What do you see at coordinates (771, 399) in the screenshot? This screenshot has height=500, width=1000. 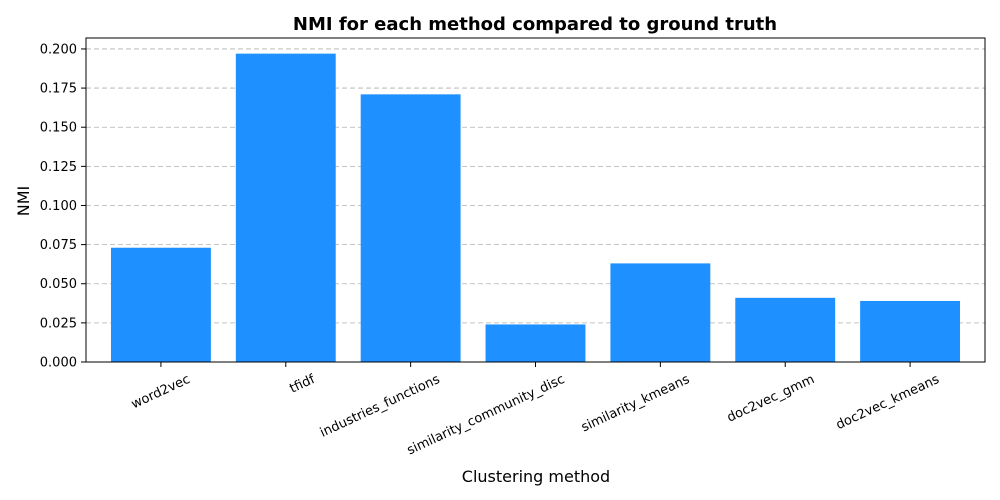 I see `x-tick-label: doc2vec_gmm` at bounding box center [771, 399].